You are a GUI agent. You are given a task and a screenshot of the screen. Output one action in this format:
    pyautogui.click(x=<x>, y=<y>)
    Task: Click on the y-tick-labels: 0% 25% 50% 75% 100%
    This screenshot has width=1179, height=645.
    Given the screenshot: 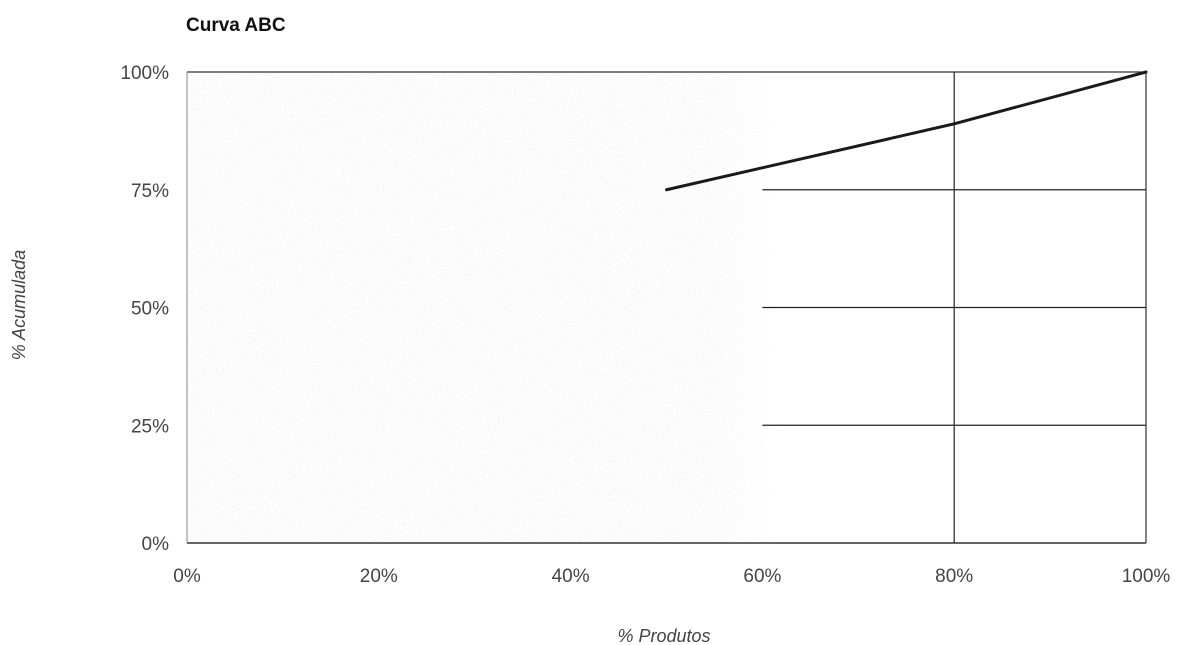 What is the action you would take?
    pyautogui.click(x=144, y=309)
    